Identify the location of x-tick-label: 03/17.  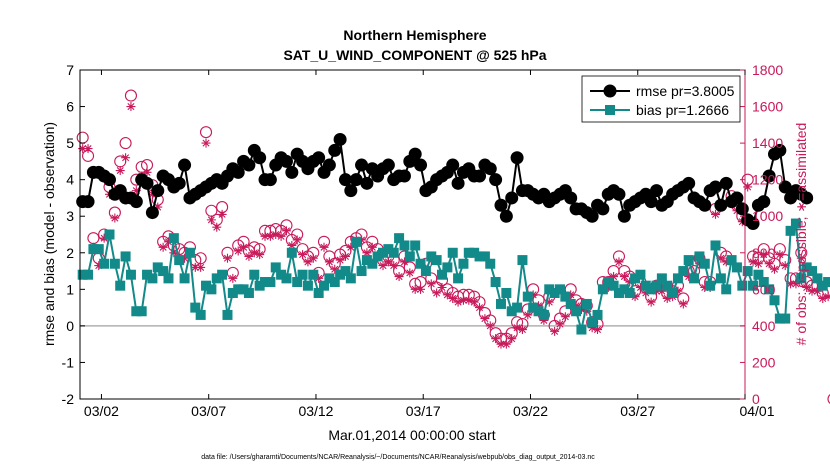
(423, 411).